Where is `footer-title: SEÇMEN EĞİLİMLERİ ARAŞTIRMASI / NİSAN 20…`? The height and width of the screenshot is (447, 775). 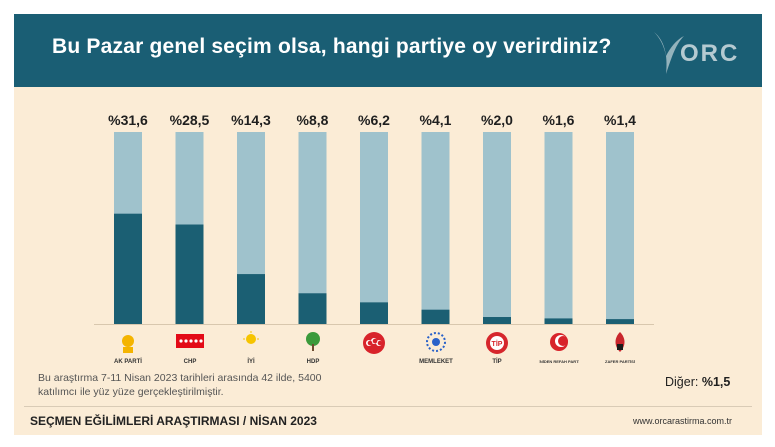
footer-title: SEÇMEN EĞİLİMLERİ ARAŞTIRMASI / NİSAN 20… is located at coordinates (173, 421).